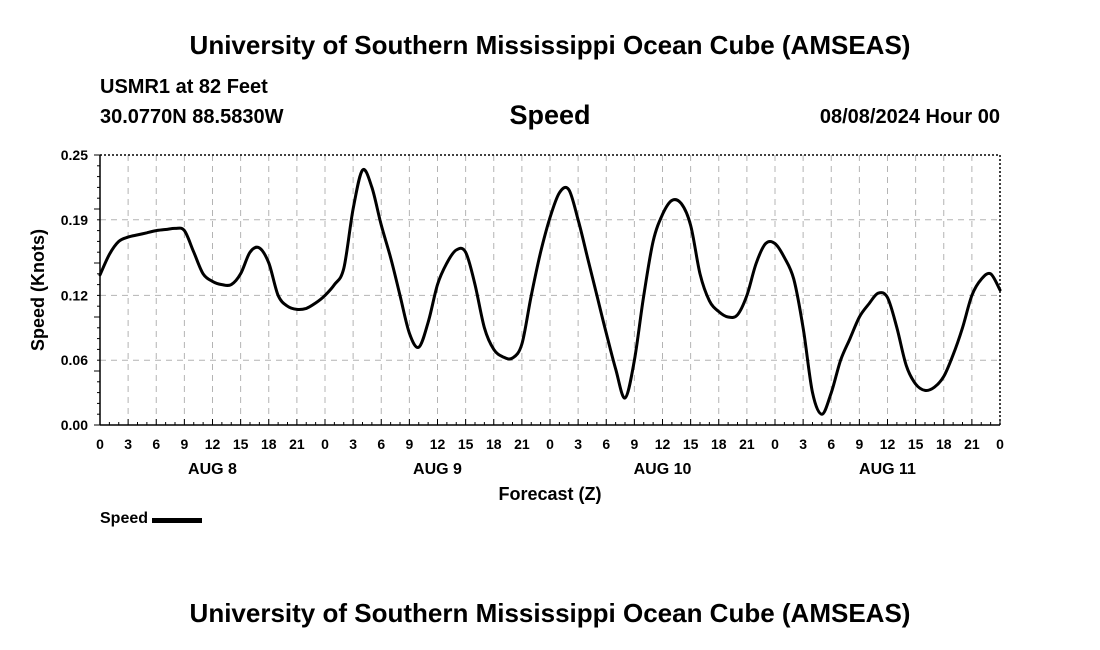 Image resolution: width=1100 pixels, height=650 pixels. Describe the element at coordinates (74, 220) in the screenshot. I see `y-tick-label: 0.19` at that location.